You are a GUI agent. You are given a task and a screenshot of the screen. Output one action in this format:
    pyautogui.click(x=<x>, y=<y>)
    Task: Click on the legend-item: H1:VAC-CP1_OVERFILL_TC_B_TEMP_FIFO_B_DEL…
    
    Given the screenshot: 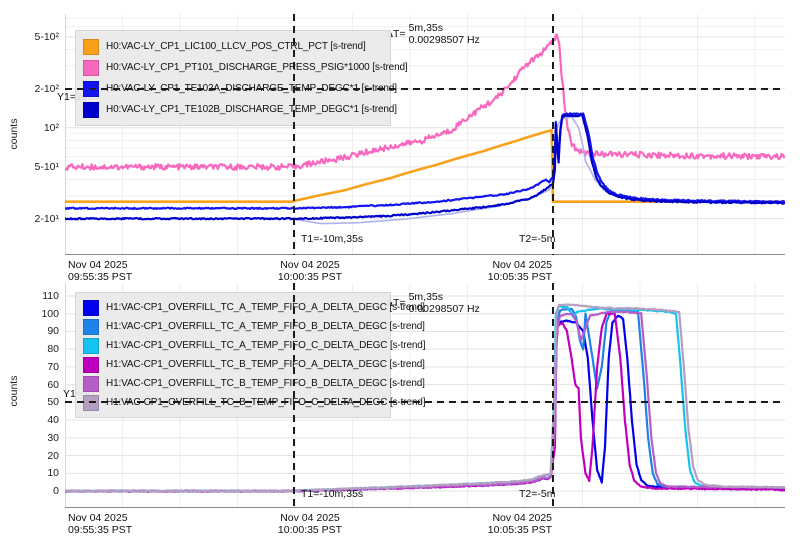 What is the action you would take?
    pyautogui.click(x=254, y=383)
    